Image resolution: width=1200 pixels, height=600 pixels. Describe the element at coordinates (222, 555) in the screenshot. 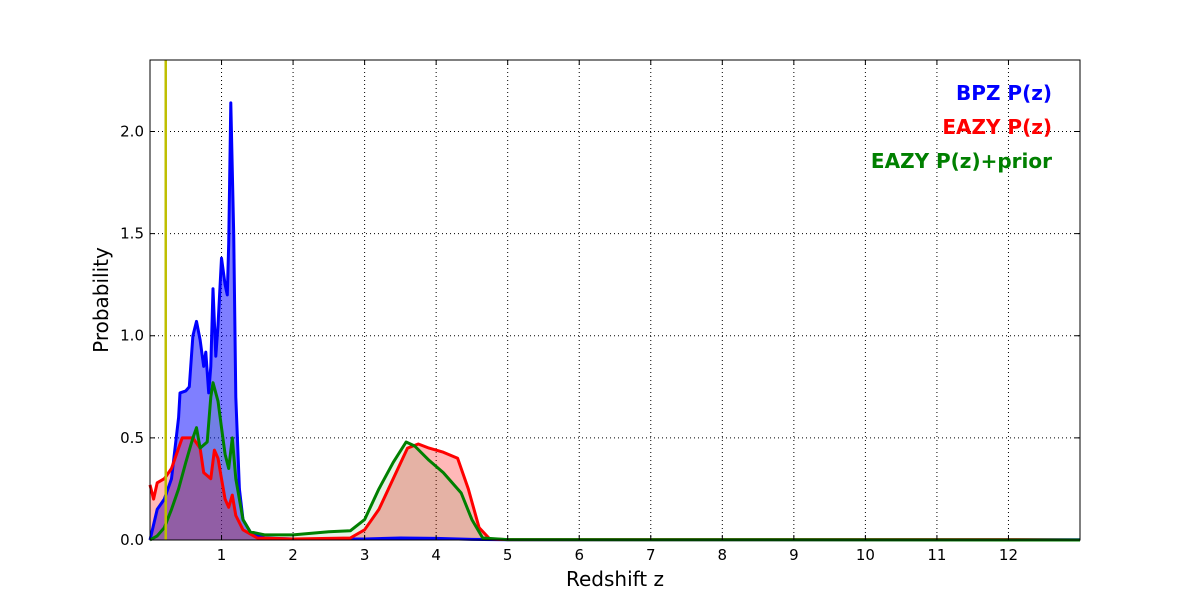

I see `x-tick-label: 1` at that location.